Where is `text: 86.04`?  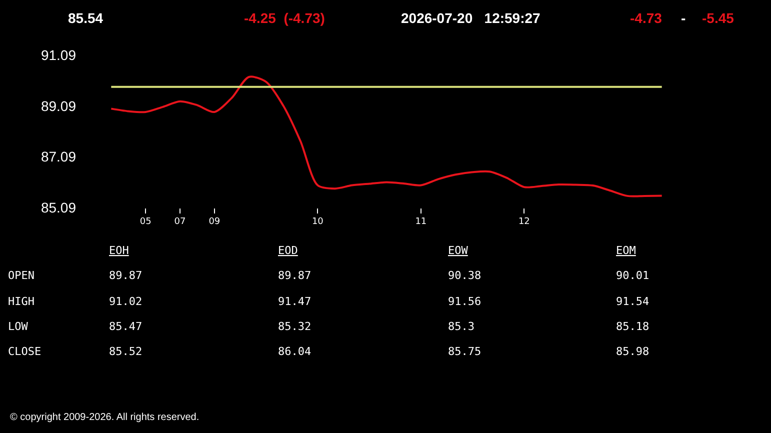 text: 86.04 is located at coordinates (295, 351).